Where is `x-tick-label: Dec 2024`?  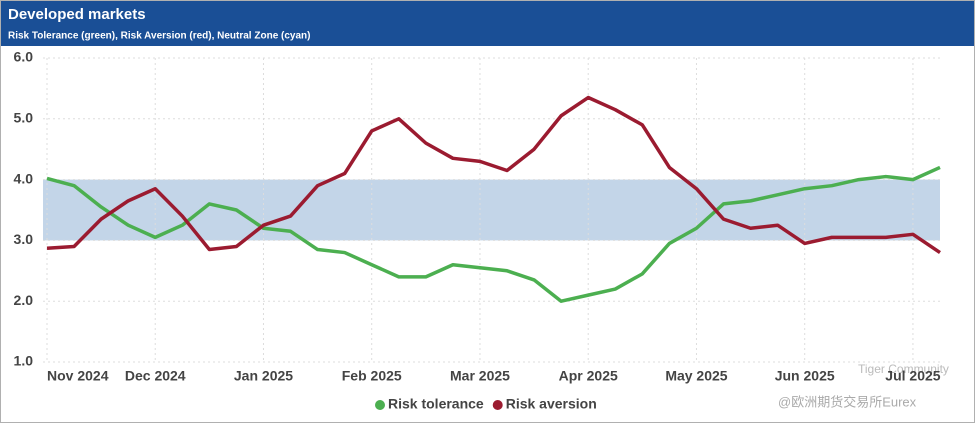 x-tick-label: Dec 2024 is located at coordinates (155, 376).